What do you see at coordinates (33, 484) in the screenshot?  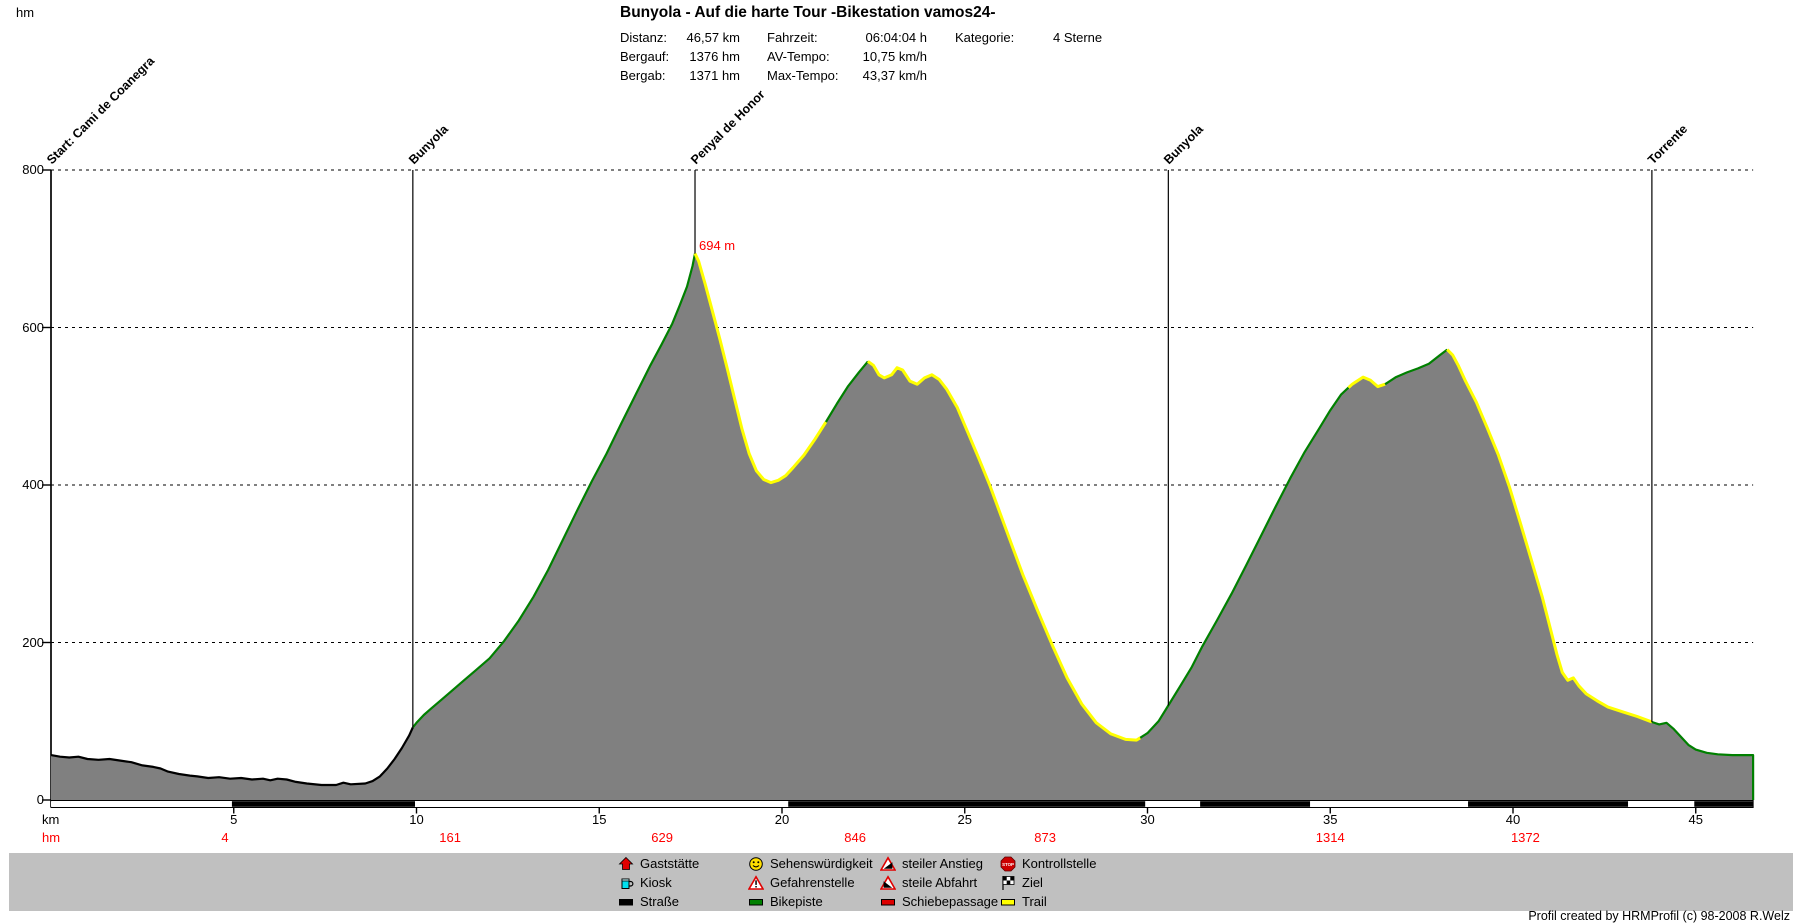 I see `y-tick-label-400: 400` at bounding box center [33, 484].